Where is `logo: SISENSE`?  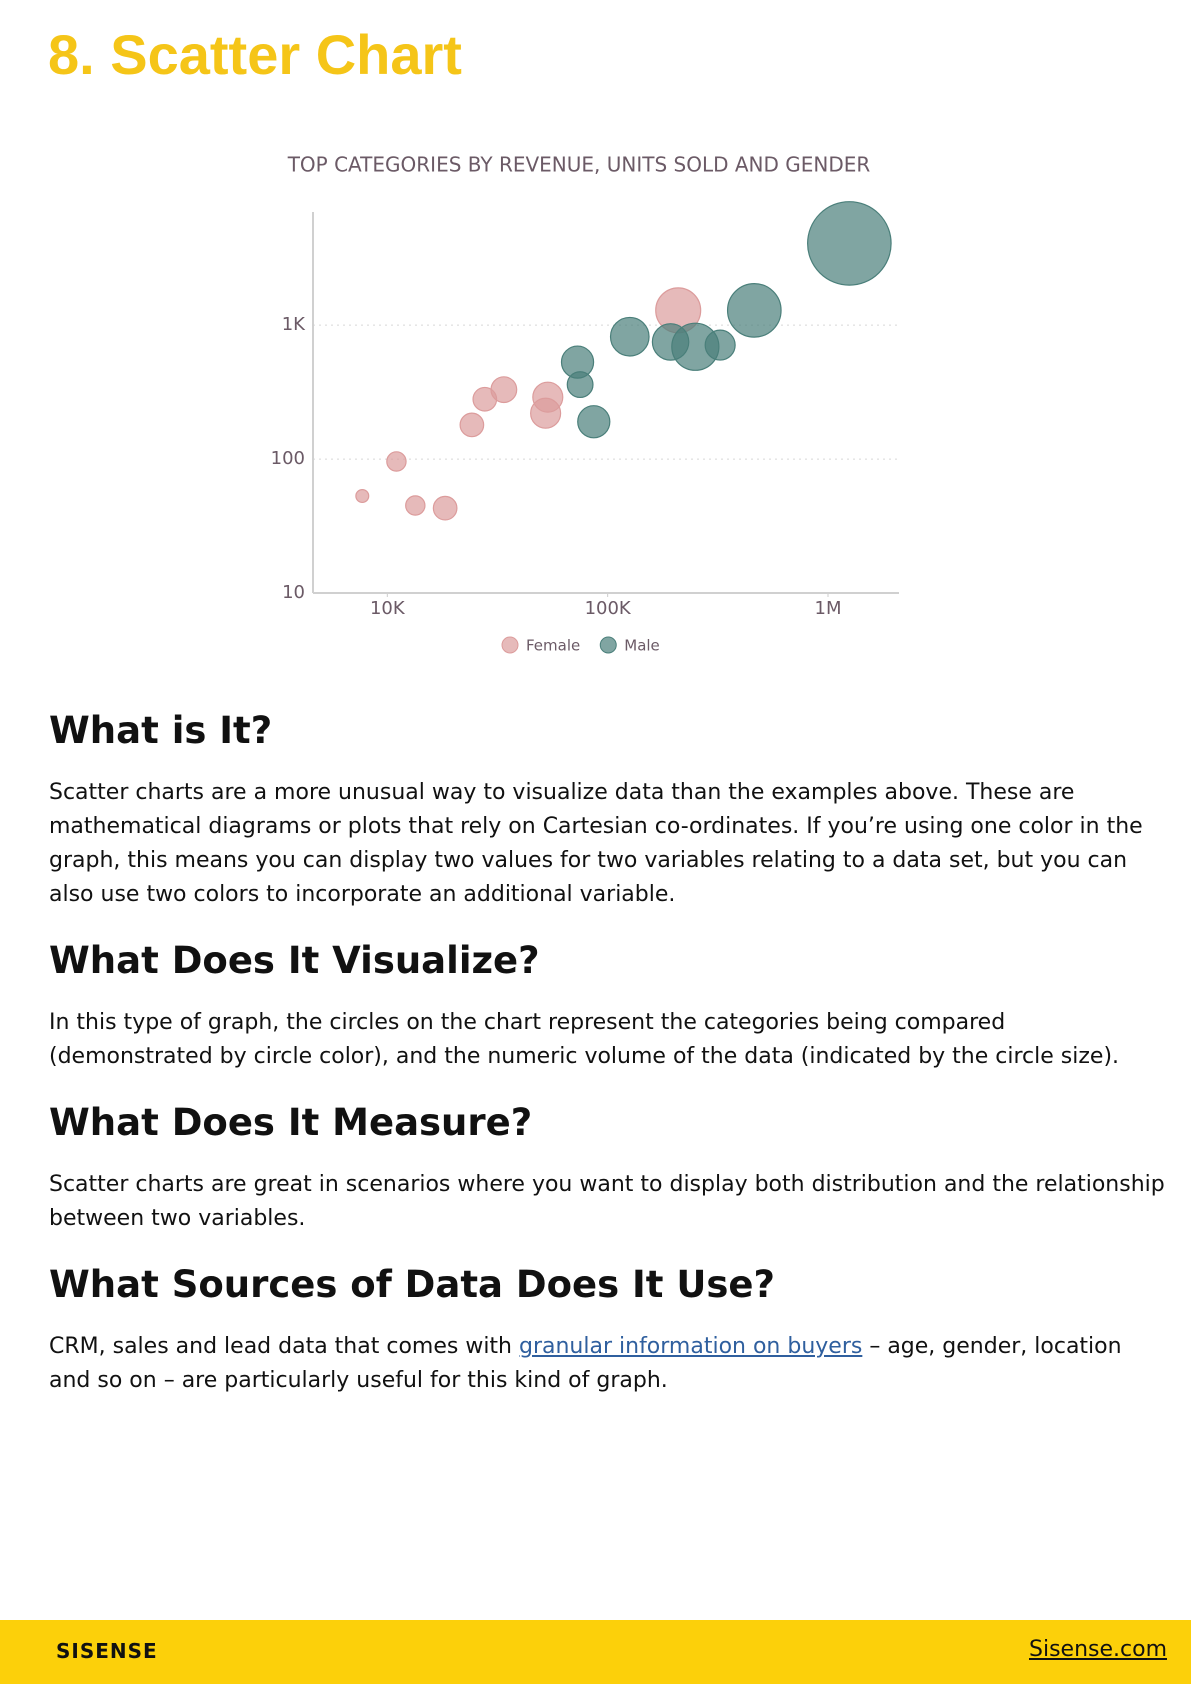
logo: SISENSE is located at coordinates (107, 1651).